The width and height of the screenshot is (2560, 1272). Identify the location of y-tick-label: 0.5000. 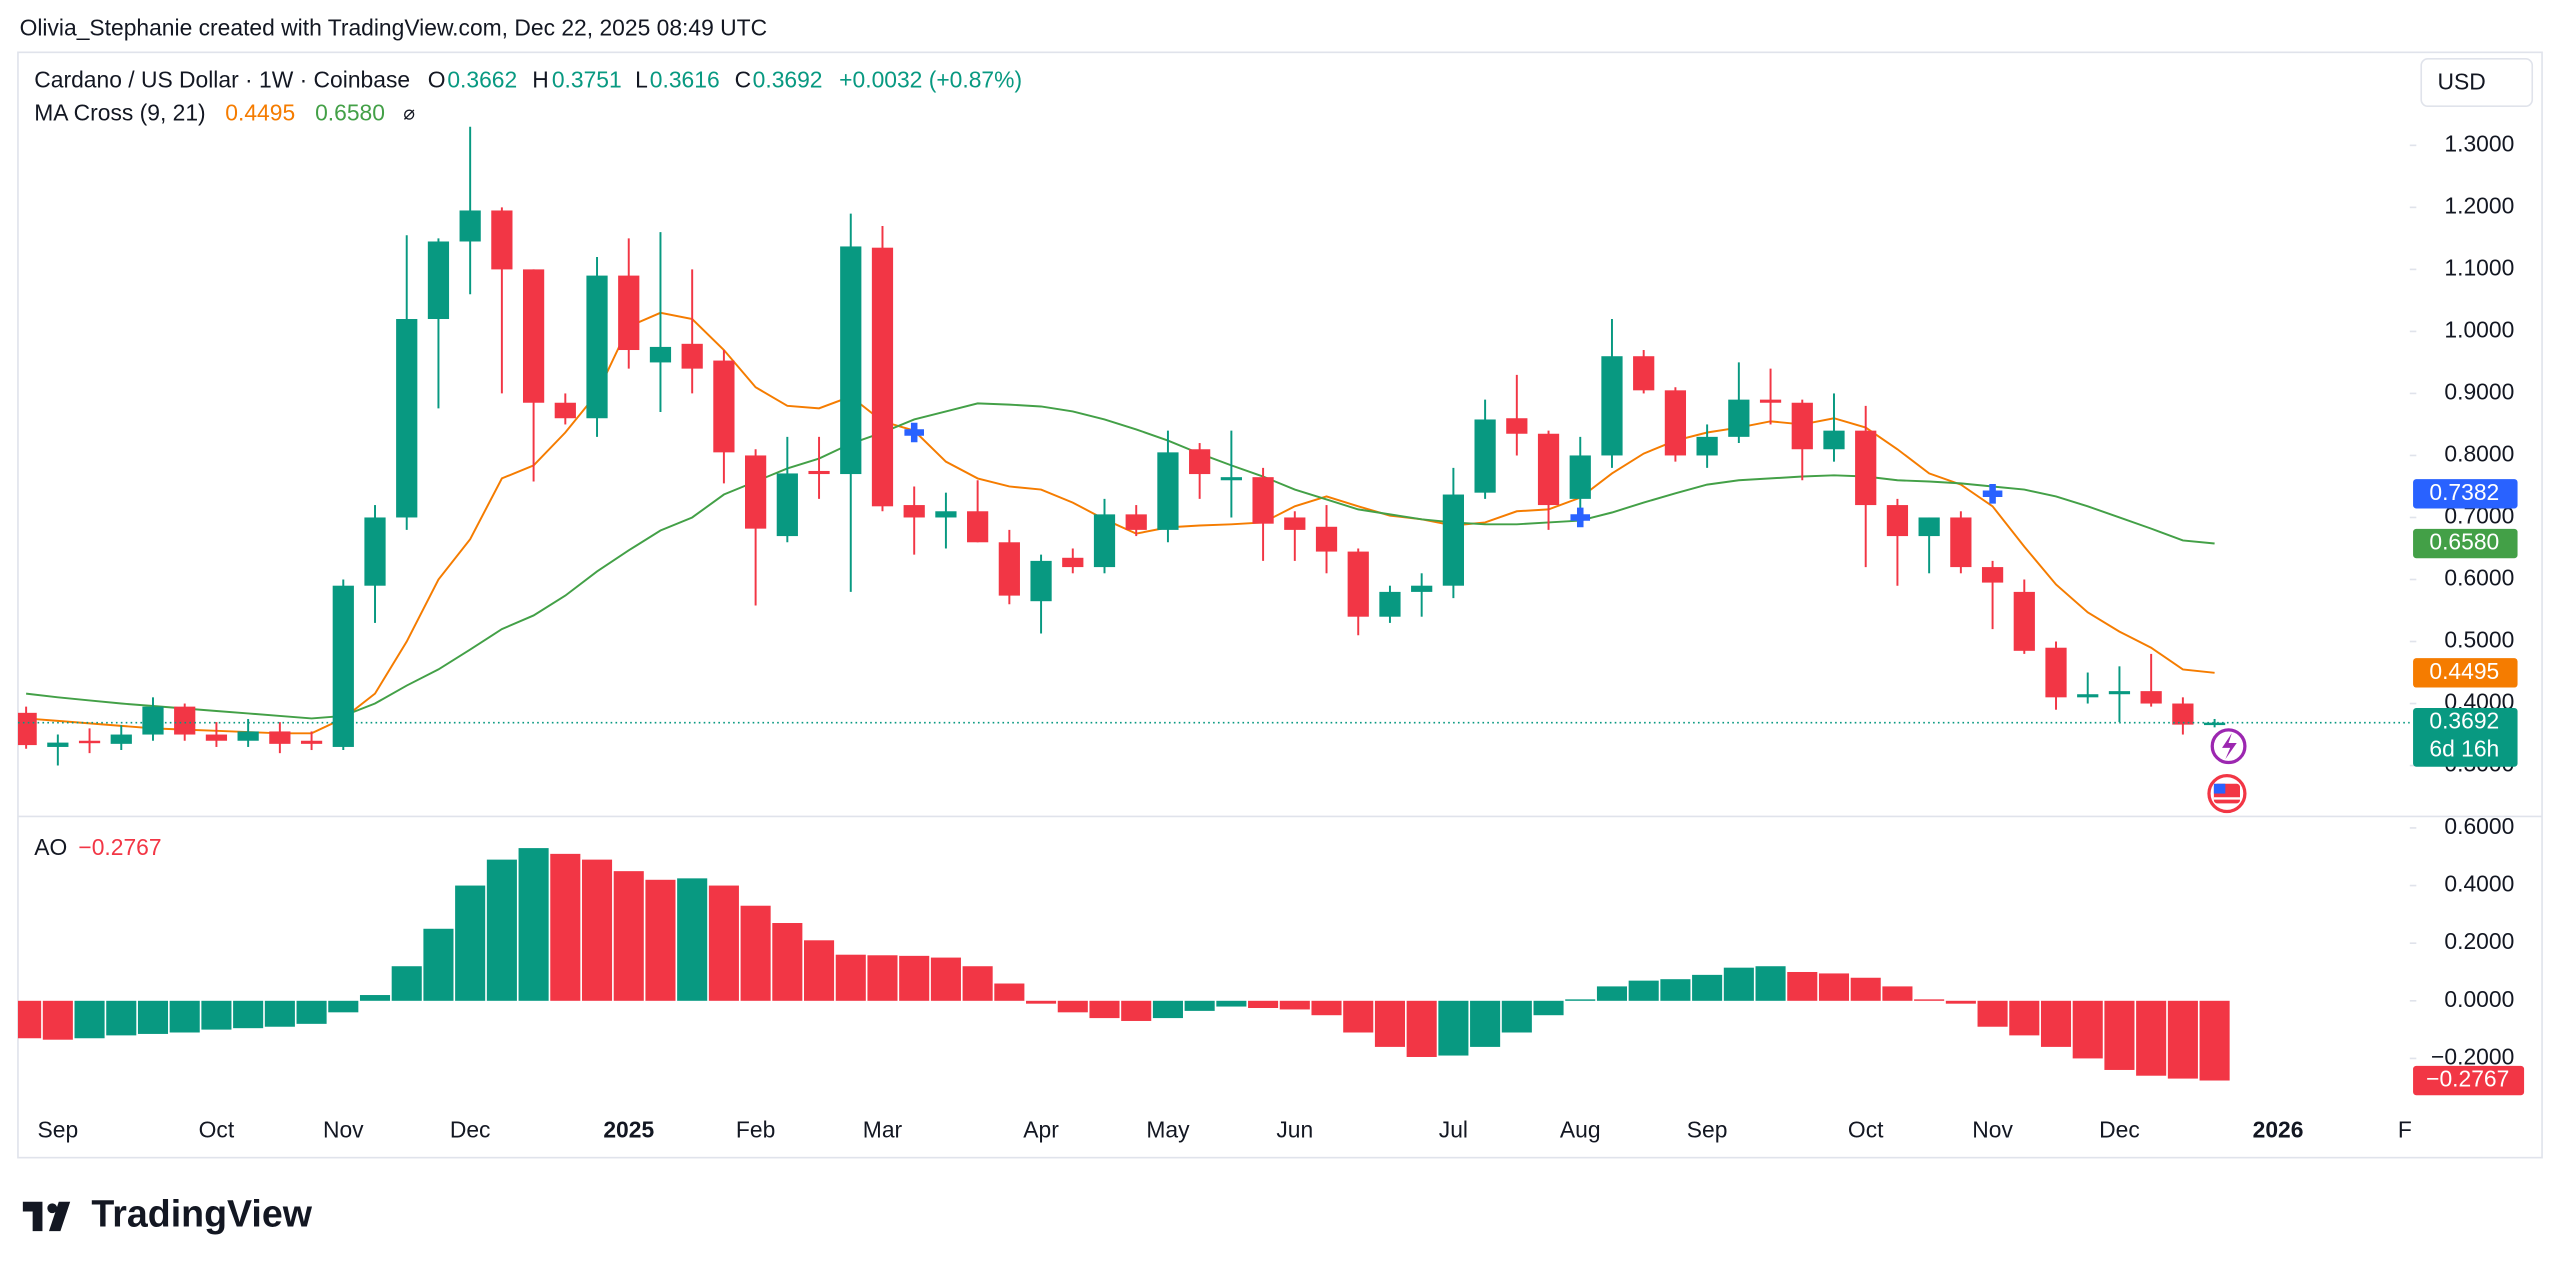
(2479, 640).